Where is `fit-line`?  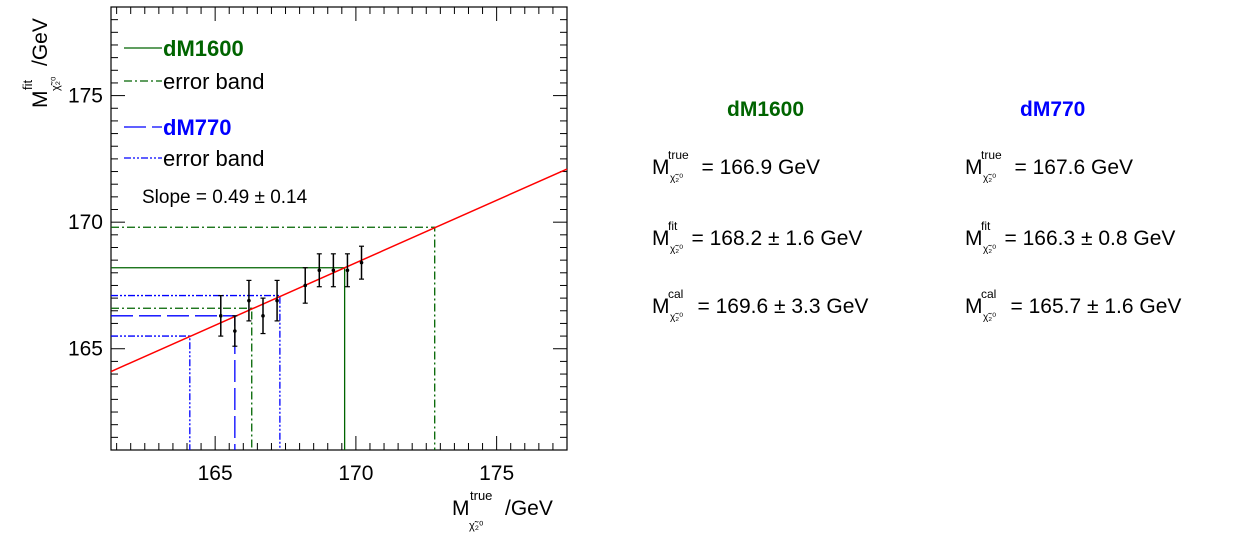 fit-line is located at coordinates (339, 270).